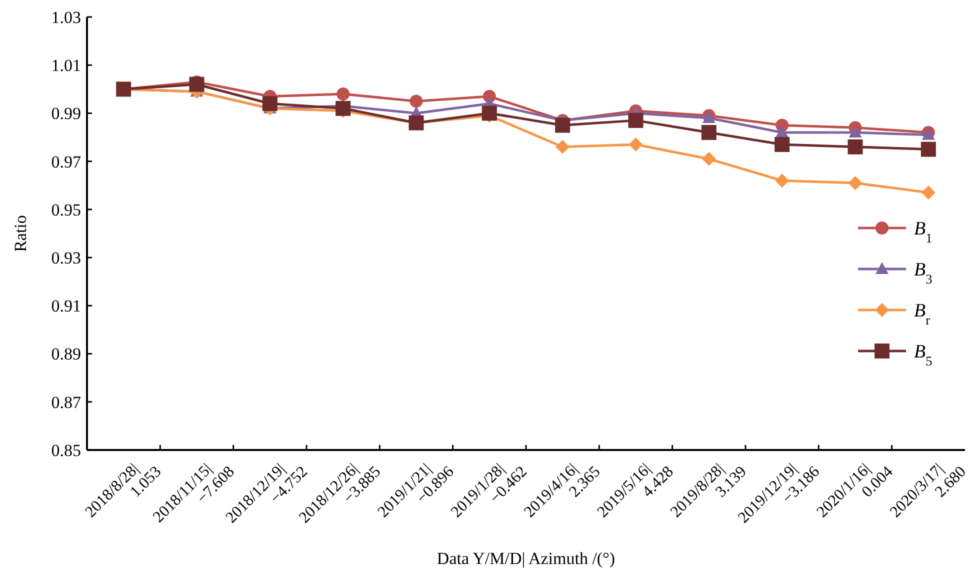 This screenshot has width=972, height=572. Describe the element at coordinates (66, 306) in the screenshot. I see `y-tick-label: 0.91` at that location.